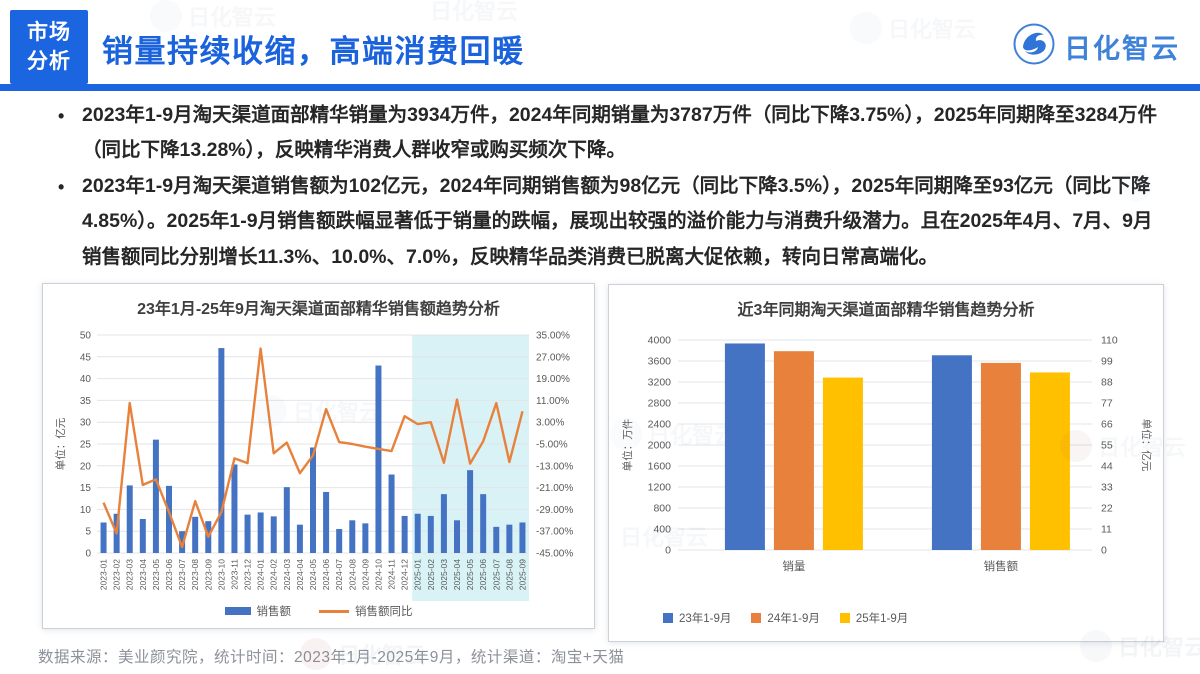  What do you see at coordinates (470, 468) in the screenshot?
I see `highlight-2025-region` at bounding box center [470, 468].